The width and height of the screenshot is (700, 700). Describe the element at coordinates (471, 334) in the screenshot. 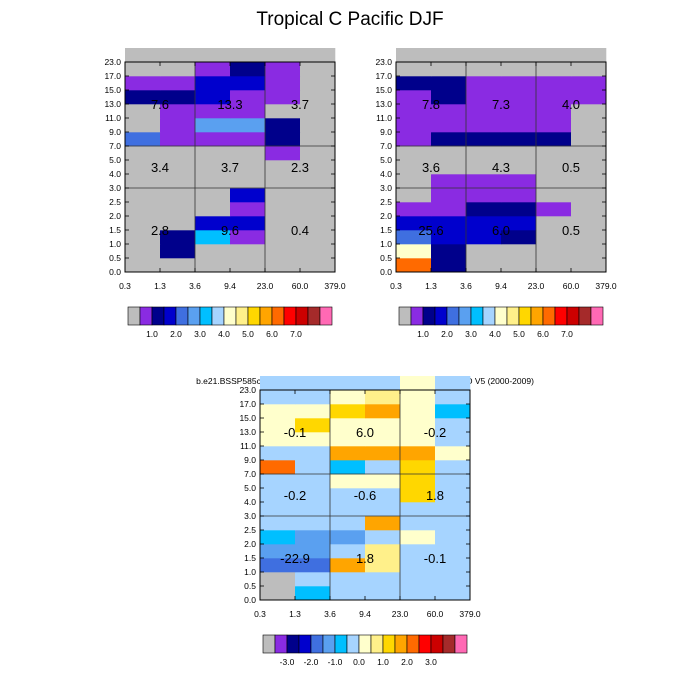

I see `colorbar-label: 3.0` at that location.